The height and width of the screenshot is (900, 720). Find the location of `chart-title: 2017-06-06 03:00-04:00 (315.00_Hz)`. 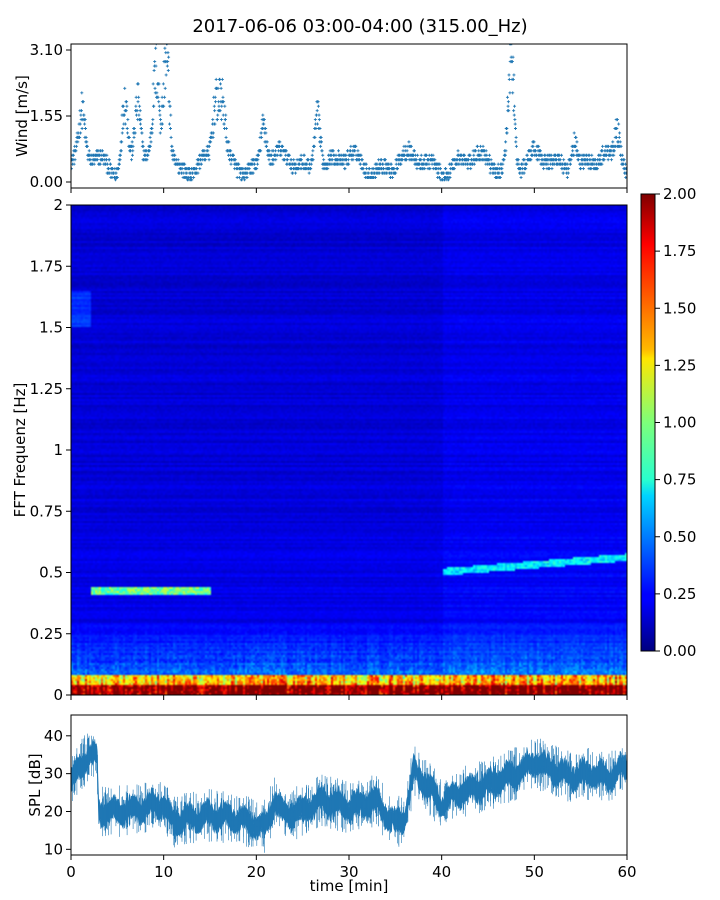

chart-title: 2017-06-06 03:00-04:00 (315.00_Hz) is located at coordinates (359, 26).